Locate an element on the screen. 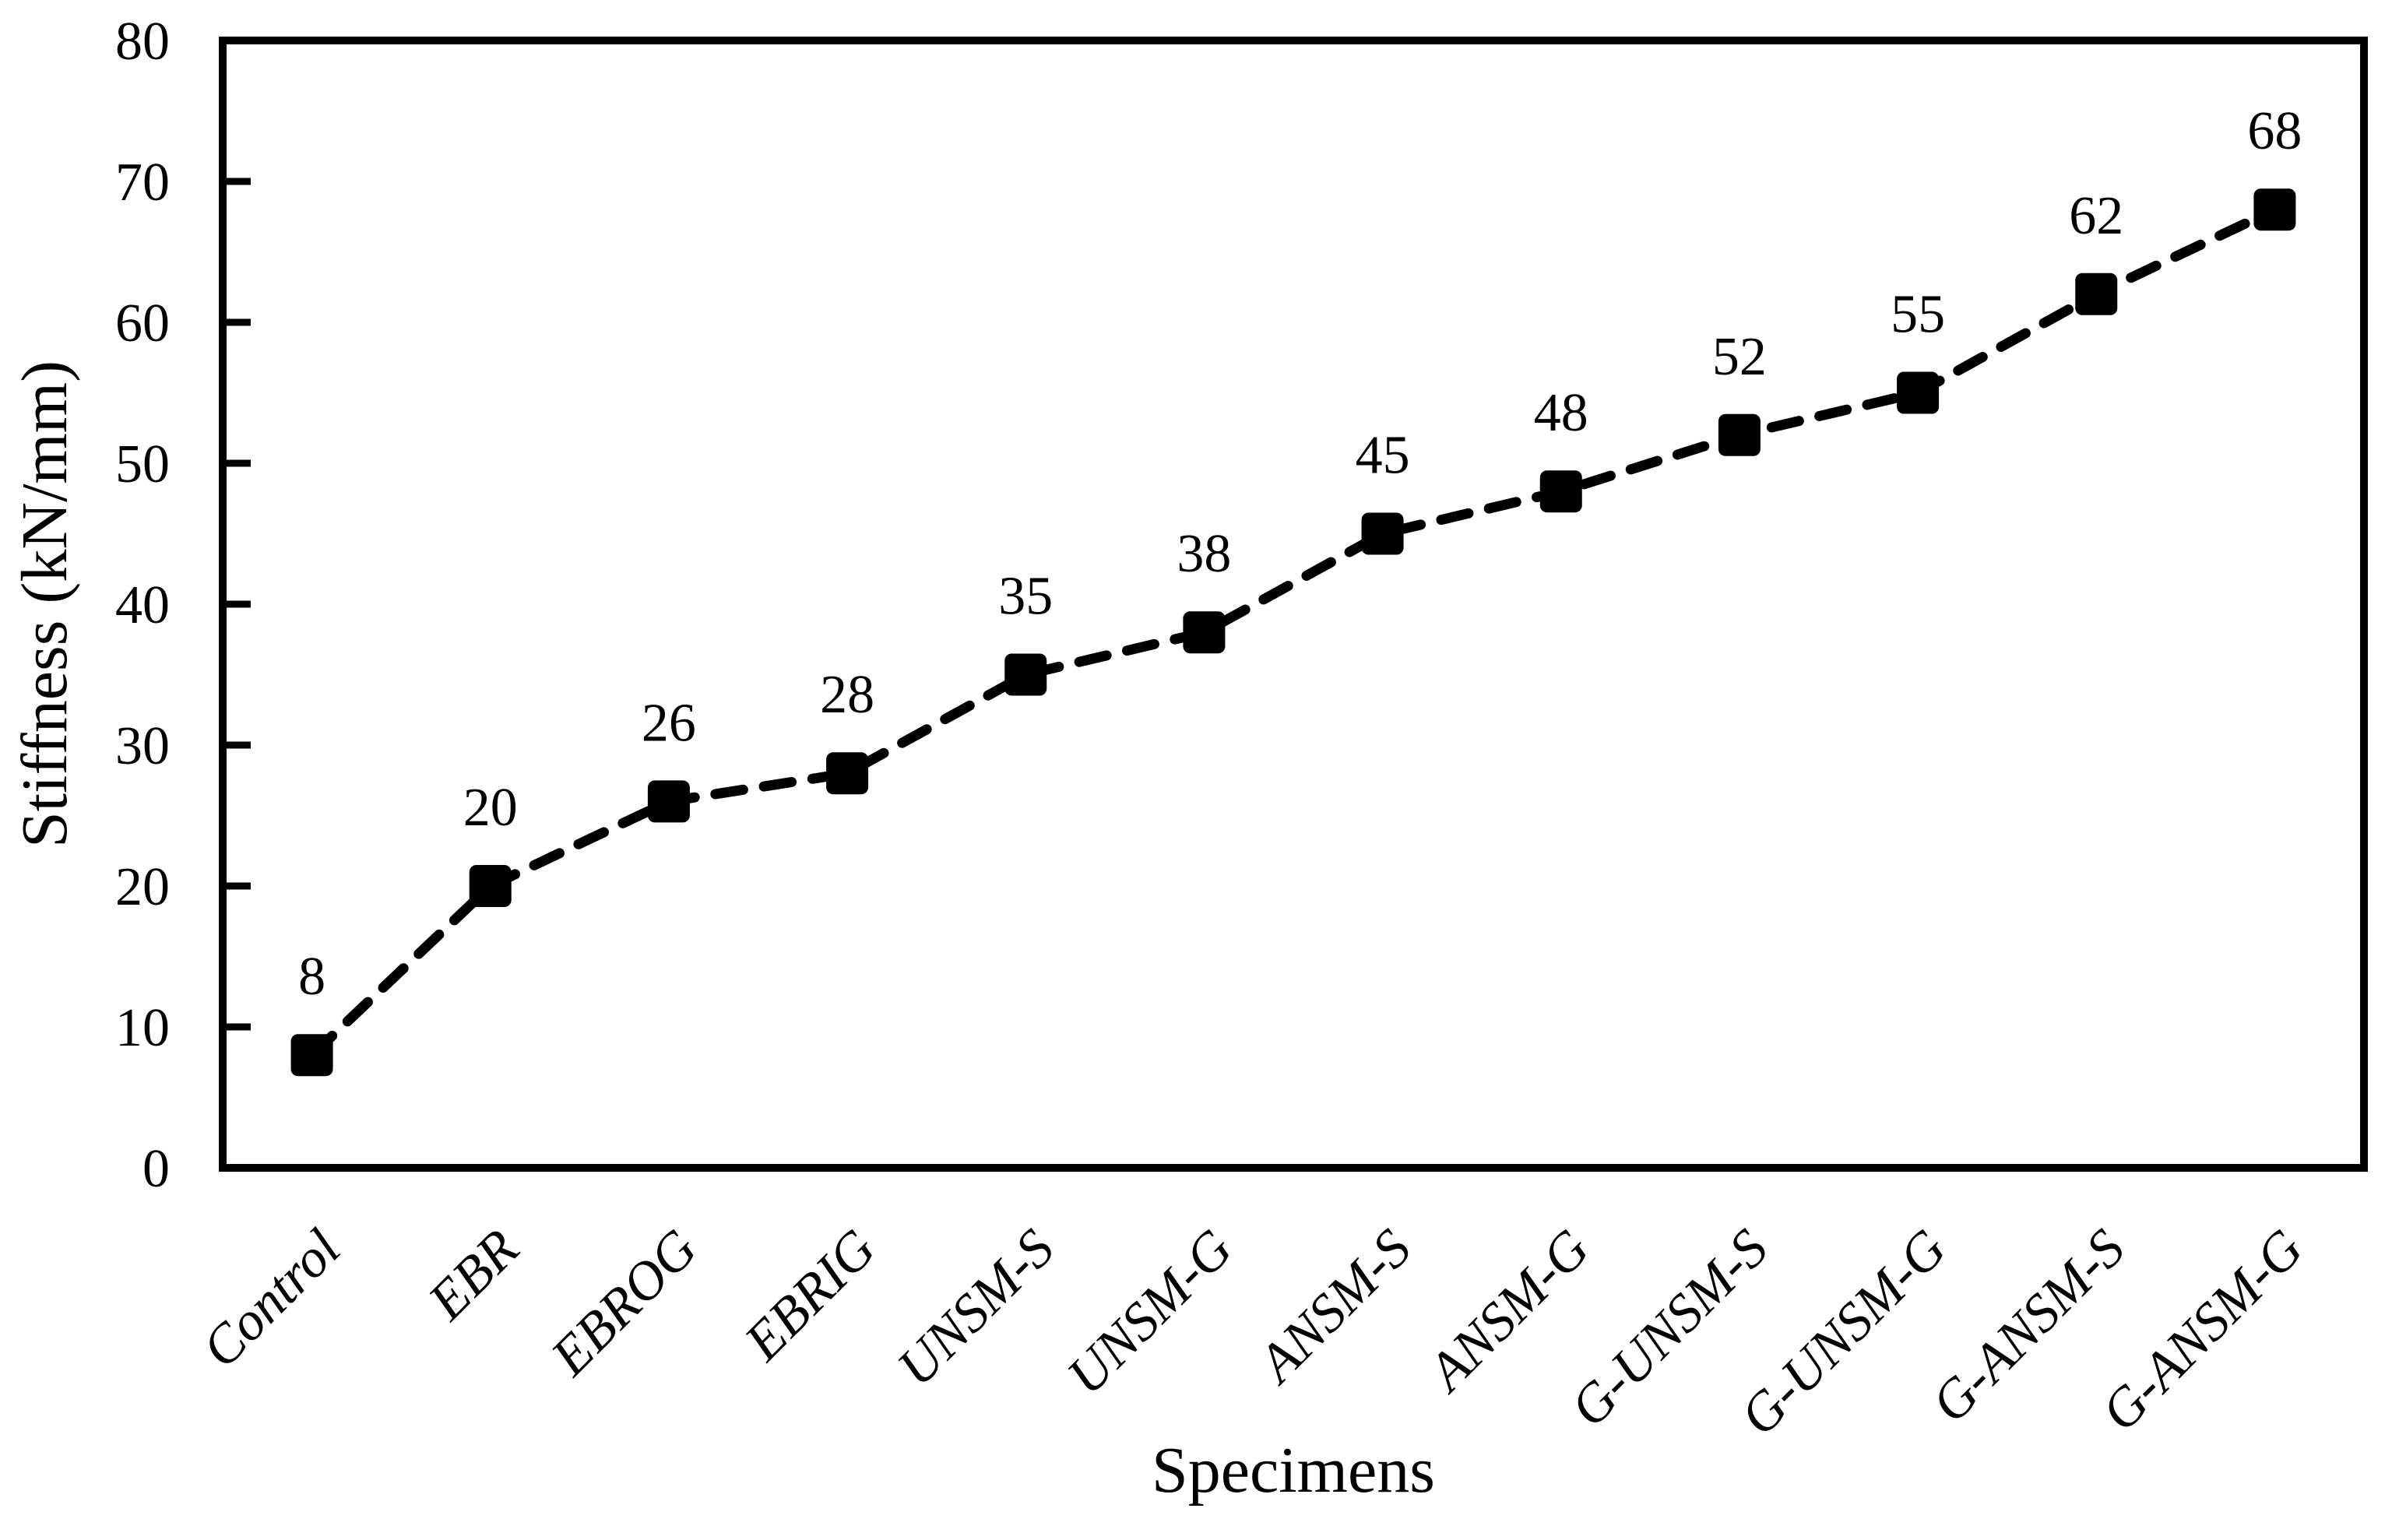  y-tick-label: 80 is located at coordinates (142, 42).